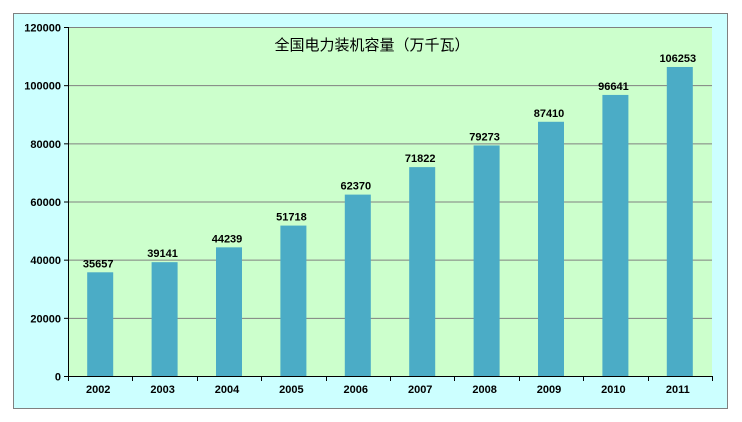  Describe the element at coordinates (227, 239) in the screenshot. I see `data-label: 44239` at that location.